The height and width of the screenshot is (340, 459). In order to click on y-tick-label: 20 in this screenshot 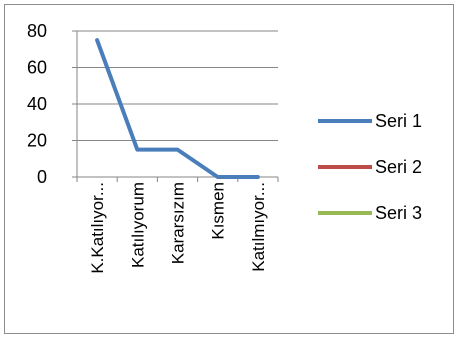, I will do `click(37, 141)`.